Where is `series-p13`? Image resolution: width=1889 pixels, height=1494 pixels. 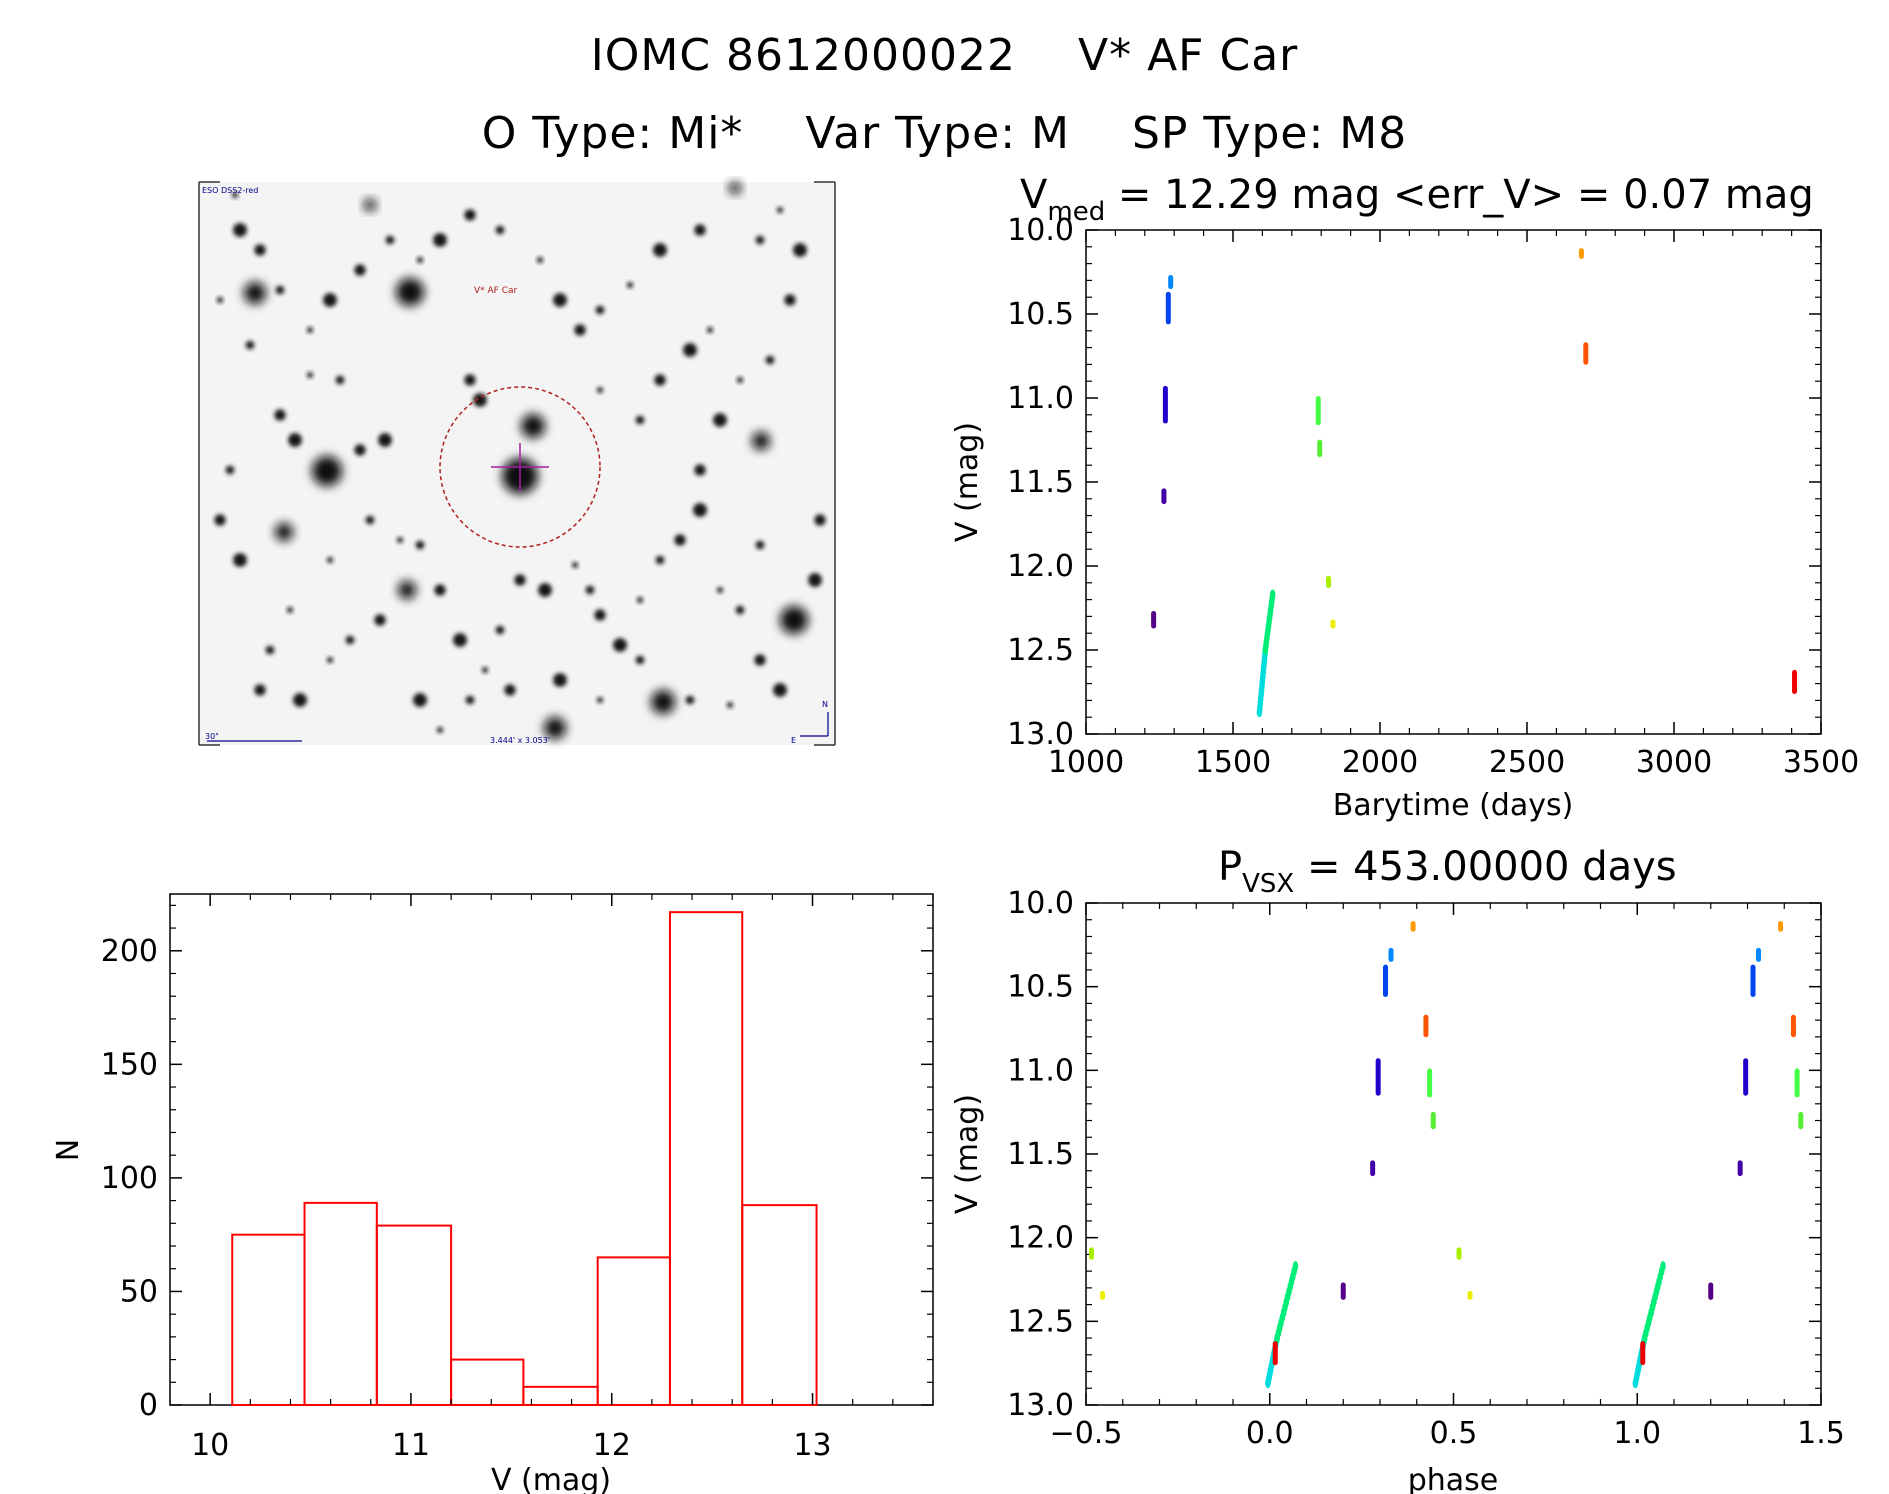 series-p13 is located at coordinates (1459, 1253).